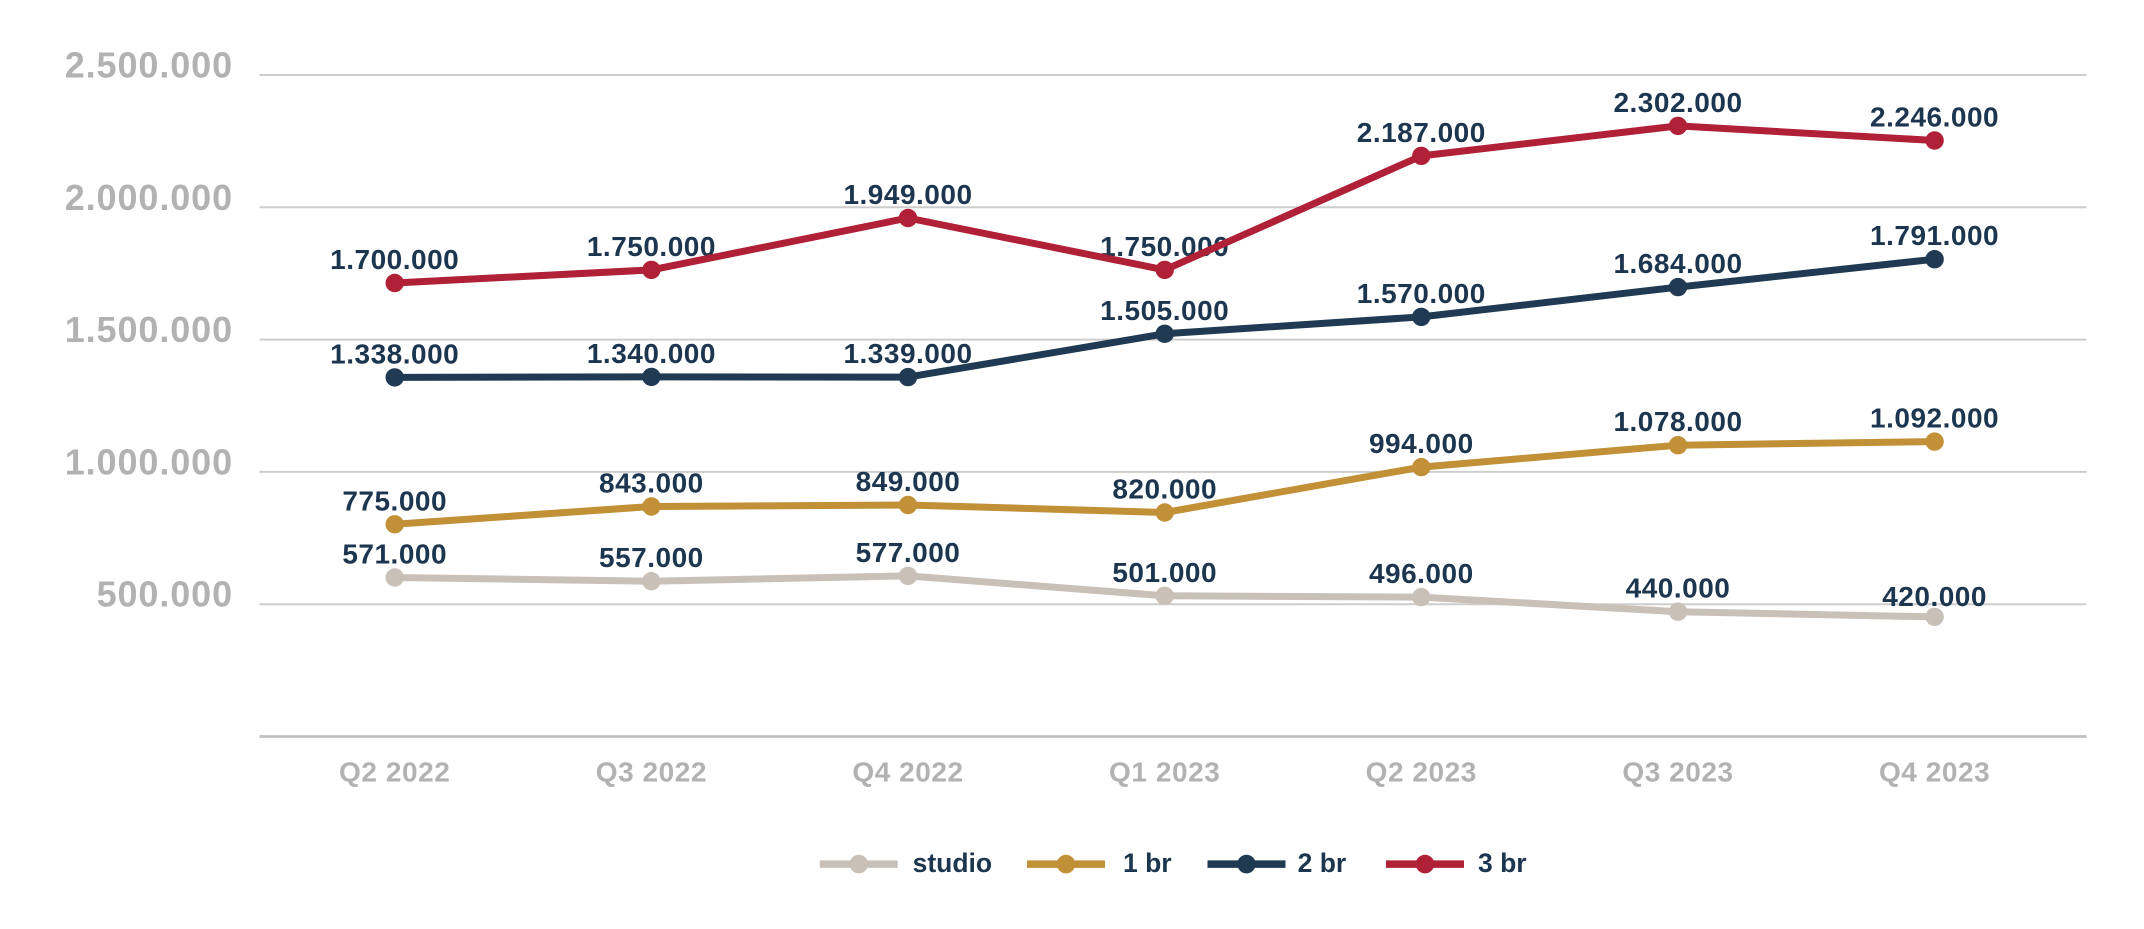  Describe the element at coordinates (149, 65) in the screenshot. I see `svg-text: 2.500.000` at that location.